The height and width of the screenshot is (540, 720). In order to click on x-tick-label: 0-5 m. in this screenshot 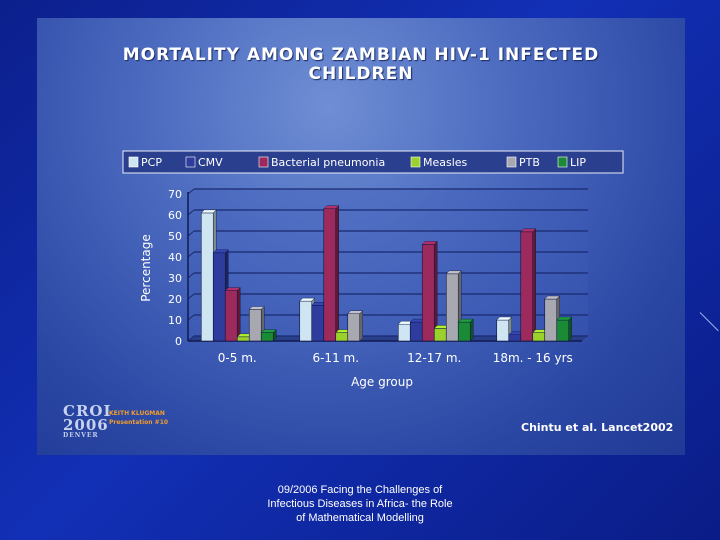, I will do `click(237, 358)`.